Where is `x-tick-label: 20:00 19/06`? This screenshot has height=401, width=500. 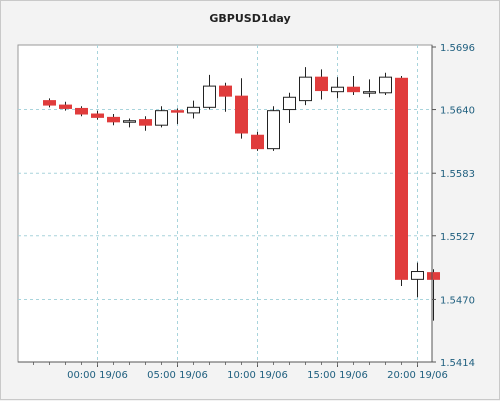 x-tick-label: 20:00 19/06 is located at coordinates (417, 375).